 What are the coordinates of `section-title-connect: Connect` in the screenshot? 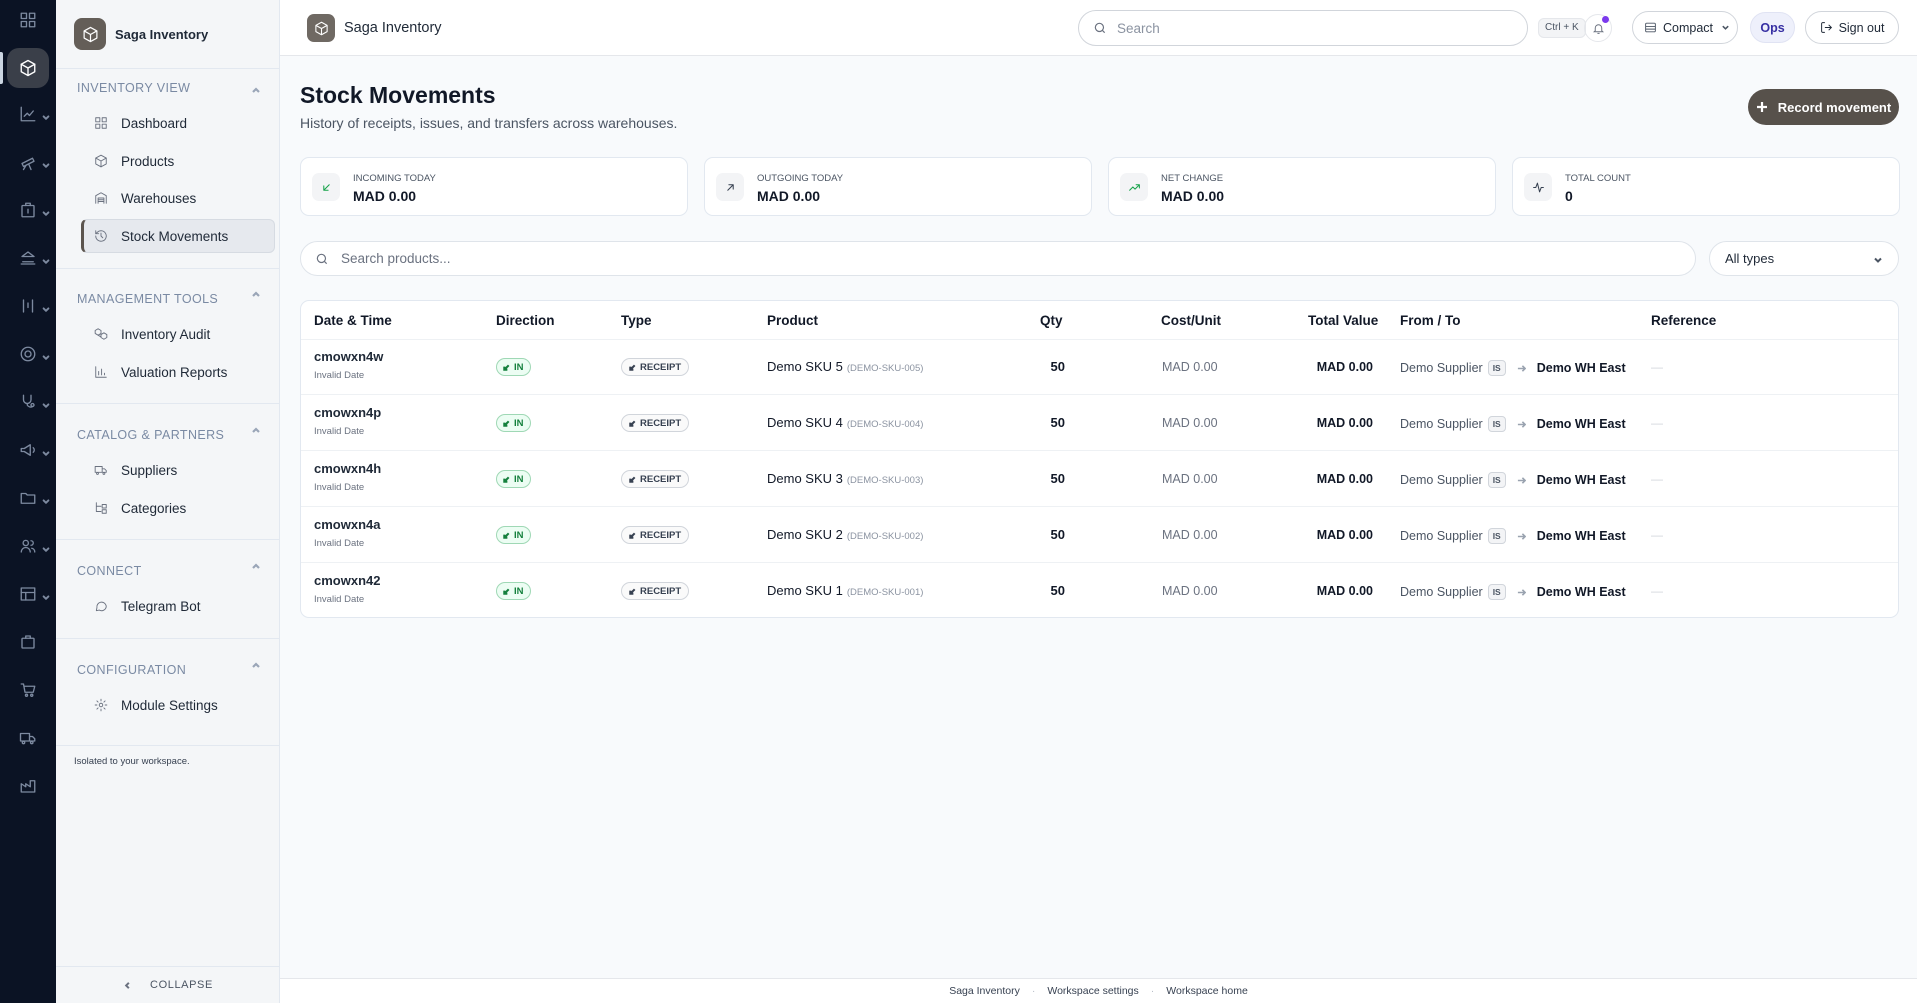 It's located at (109, 571).